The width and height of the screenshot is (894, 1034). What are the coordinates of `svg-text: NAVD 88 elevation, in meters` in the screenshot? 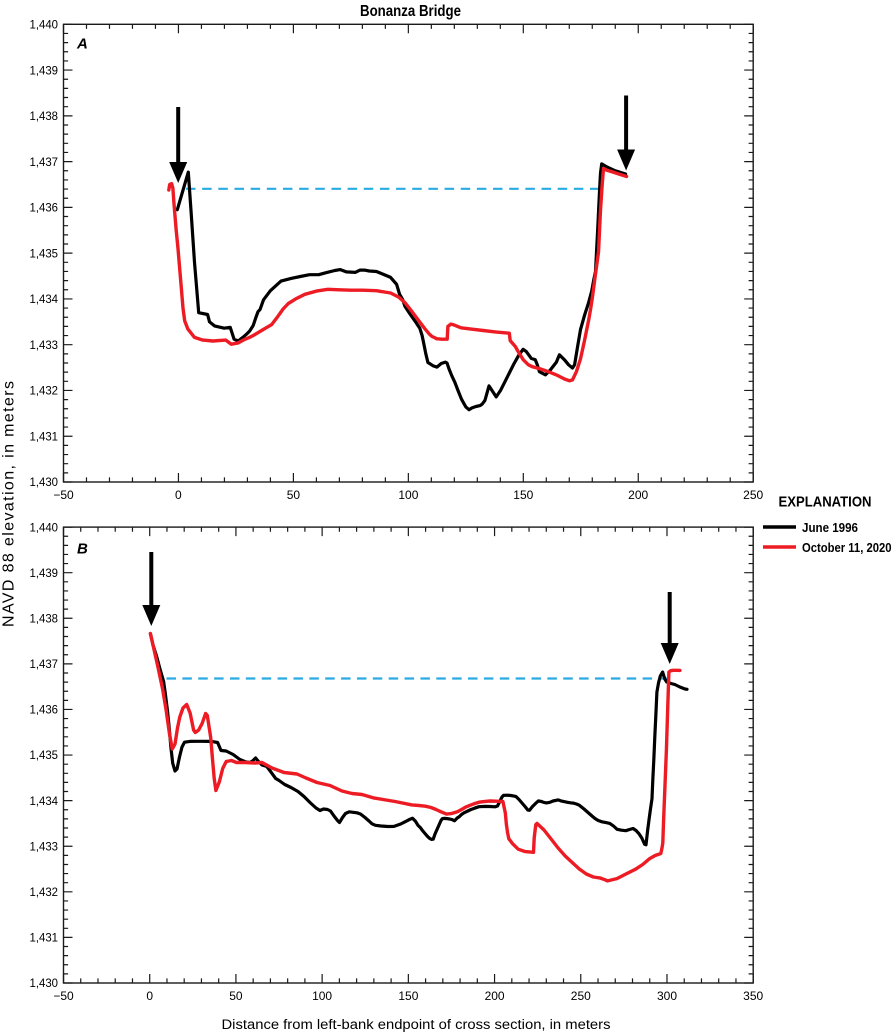 It's located at (9, 504).